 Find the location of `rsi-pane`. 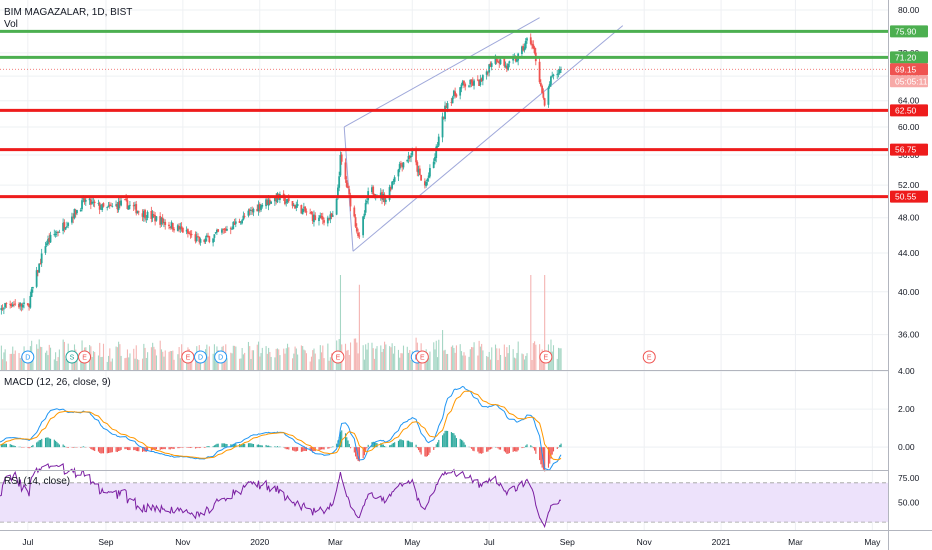

rsi-pane is located at coordinates (281, 496).